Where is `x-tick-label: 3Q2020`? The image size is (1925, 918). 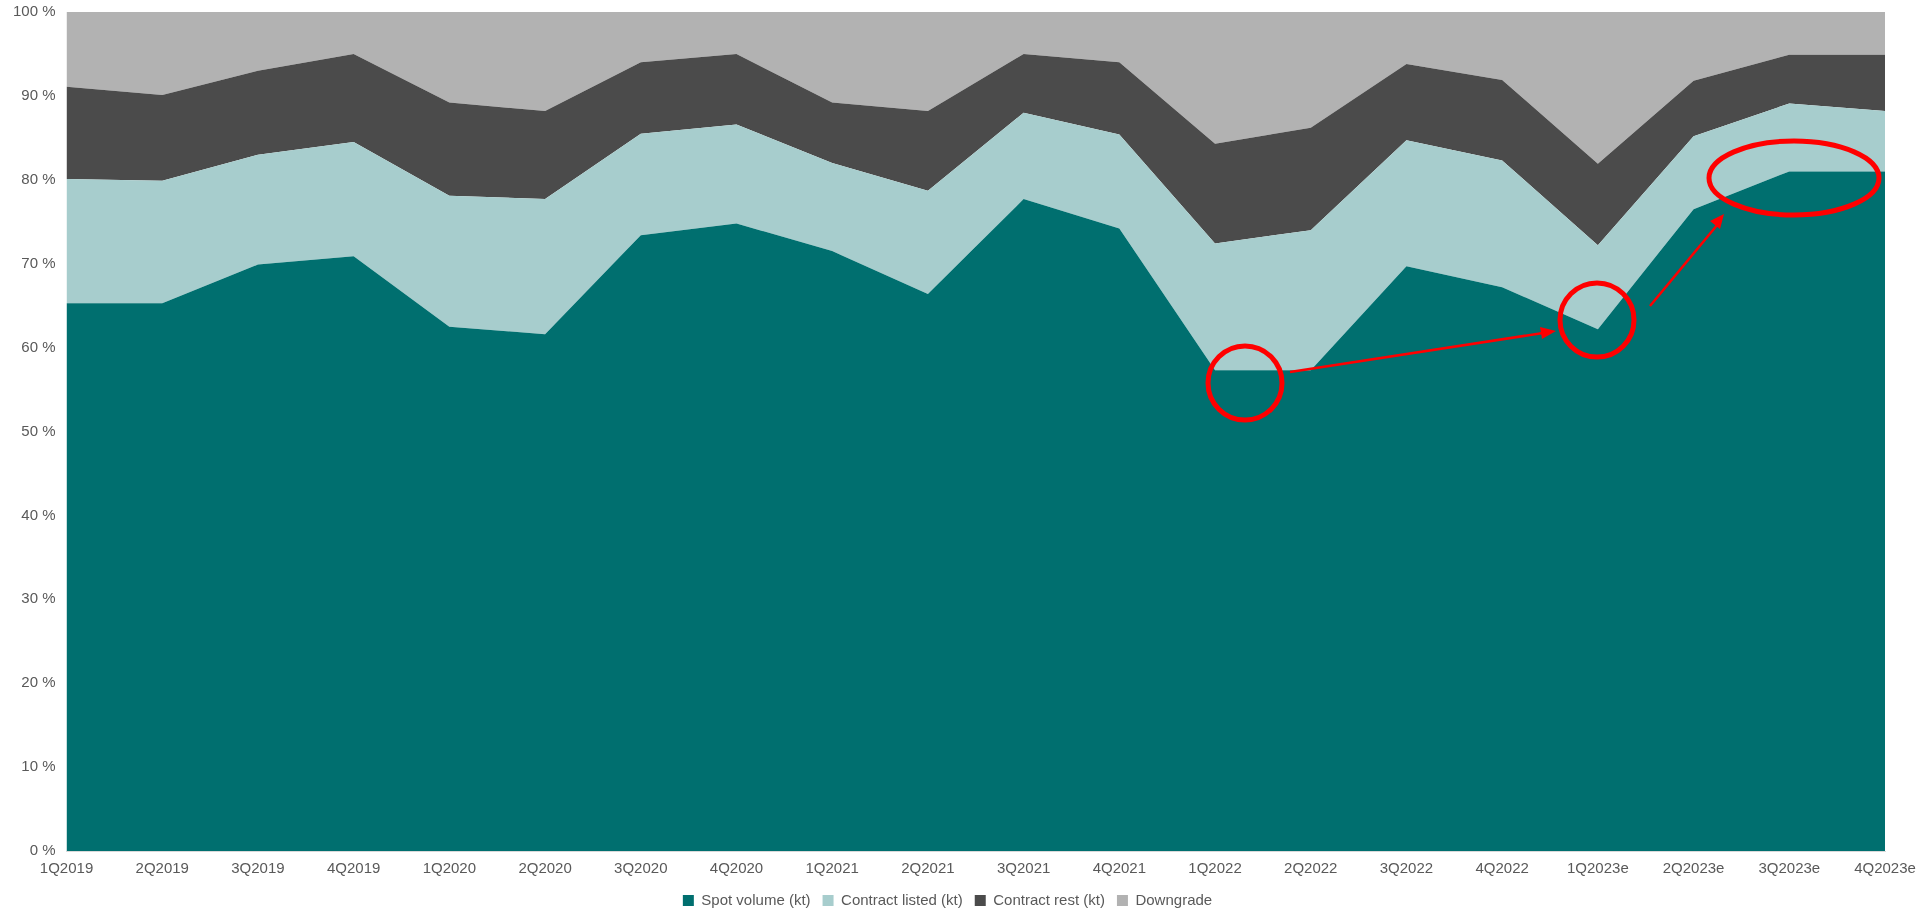 x-tick-label: 3Q2020 is located at coordinates (641, 868).